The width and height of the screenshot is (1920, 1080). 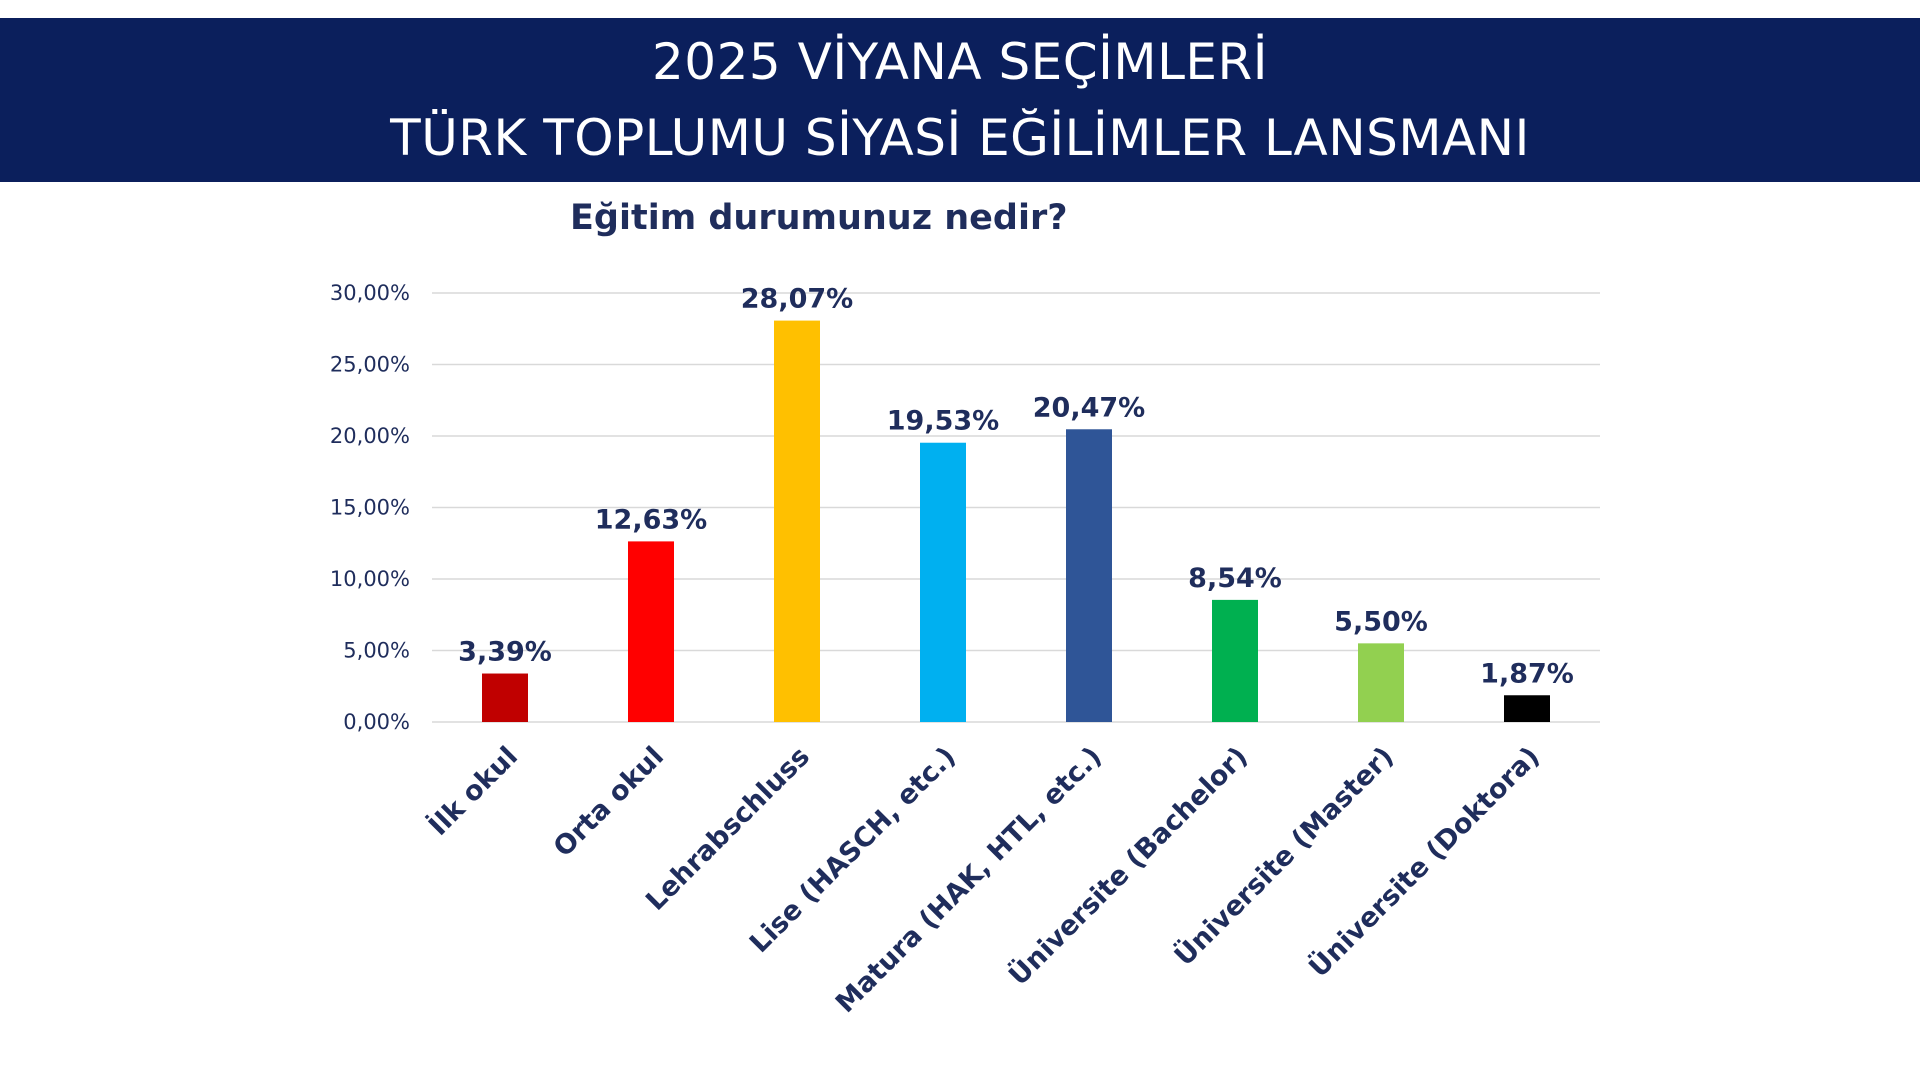 I want to click on data-label: 1,87%, so click(x=1527, y=673).